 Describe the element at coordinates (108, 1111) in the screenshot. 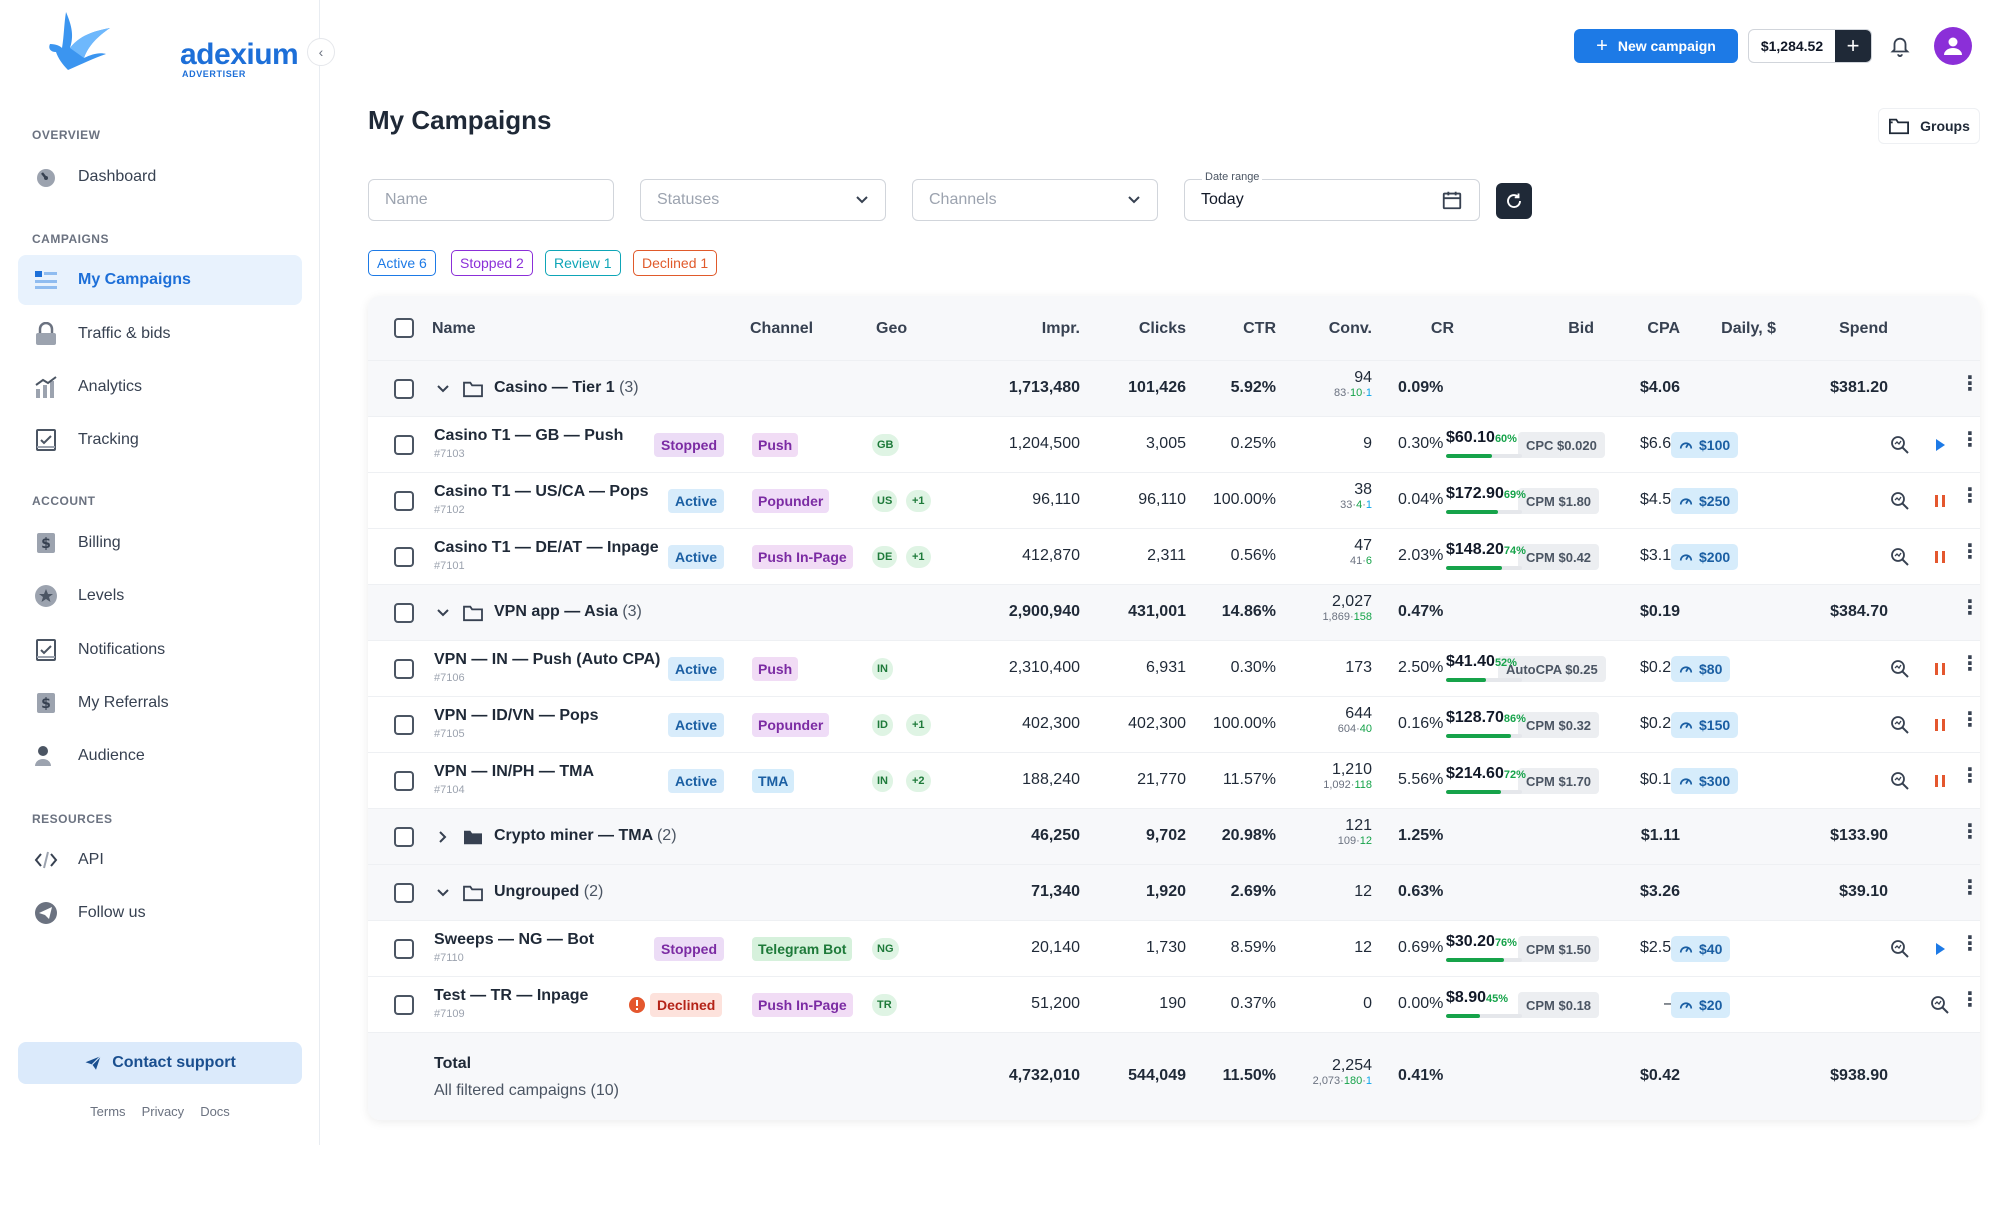

I see `footer-link-terms: Terms` at that location.